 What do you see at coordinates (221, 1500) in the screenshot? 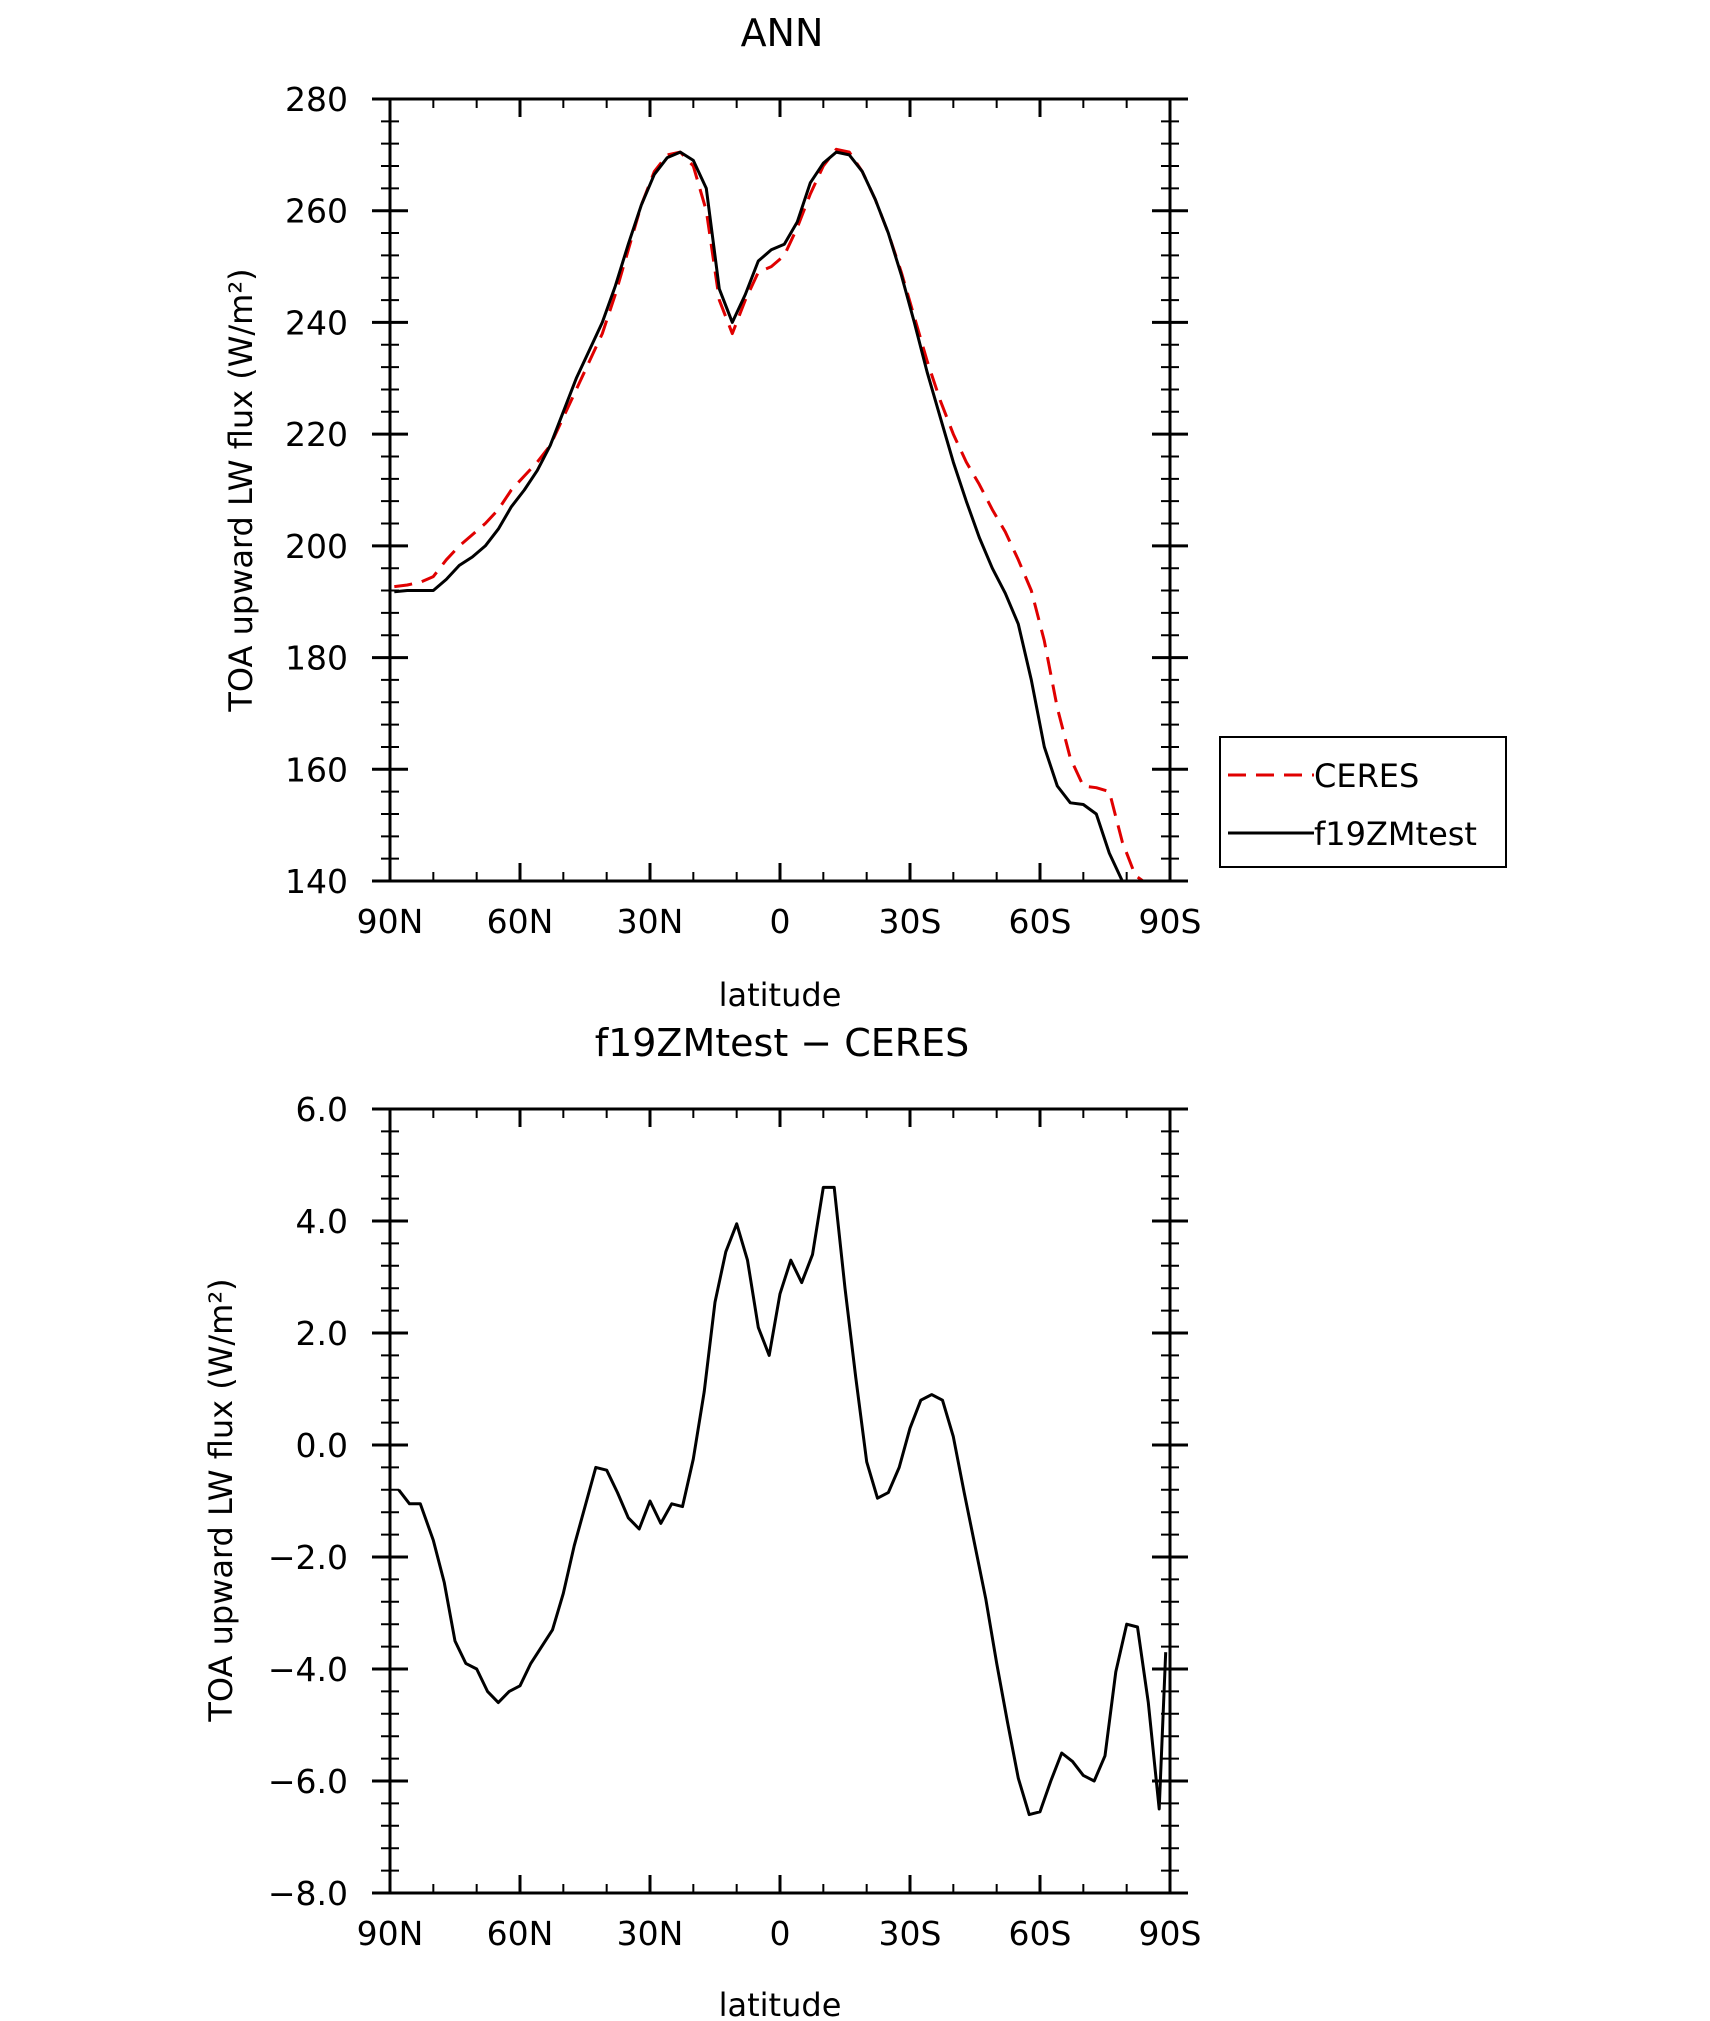
I see `bottom-panel-ylabel: TOA upward LW flux (W/m²)` at bounding box center [221, 1500].